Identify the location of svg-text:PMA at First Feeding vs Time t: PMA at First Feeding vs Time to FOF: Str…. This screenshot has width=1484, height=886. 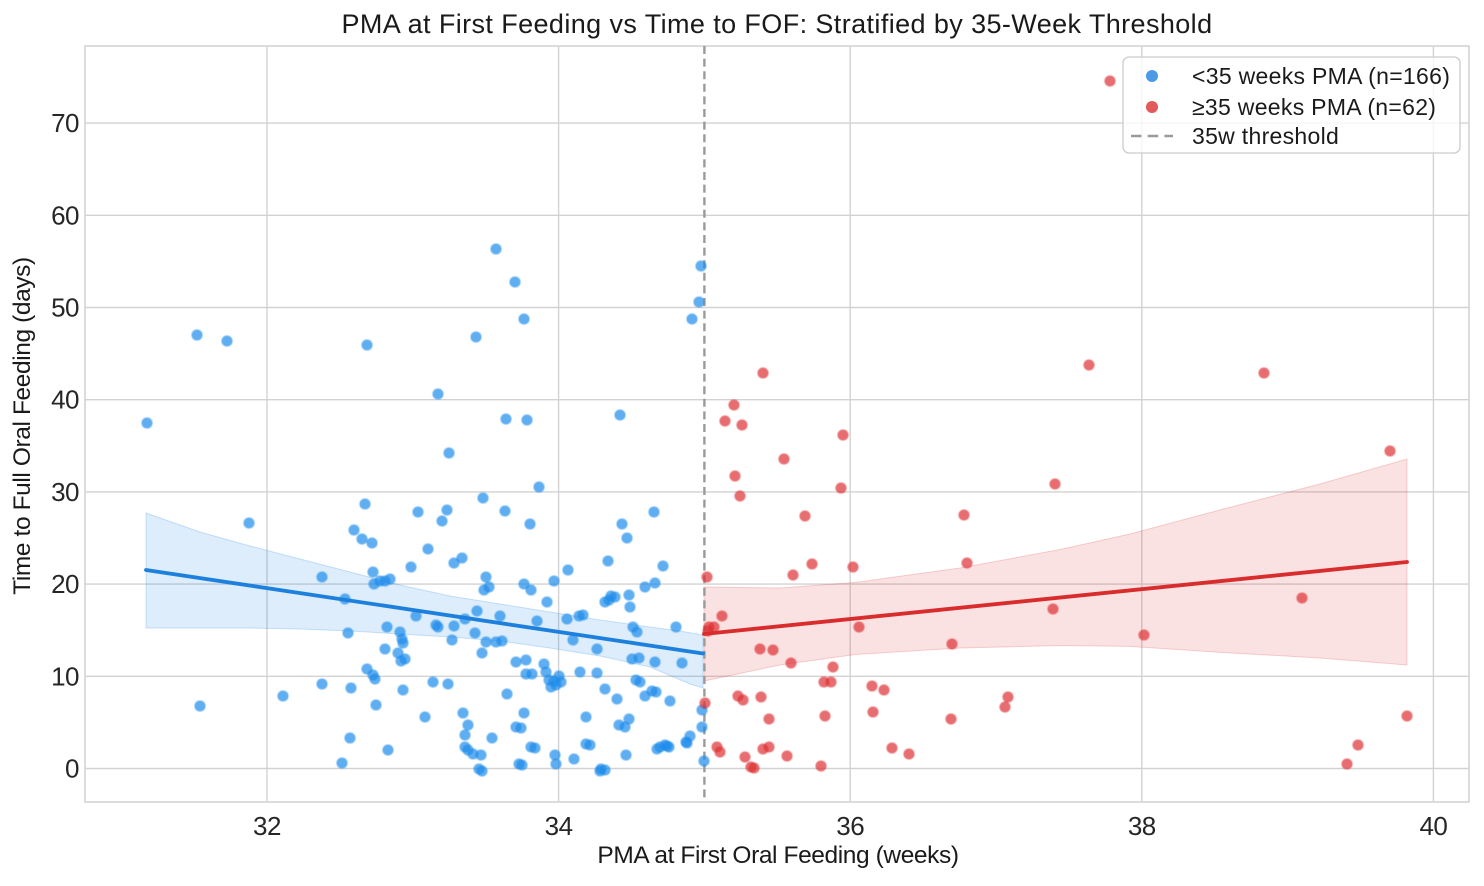
(776, 24).